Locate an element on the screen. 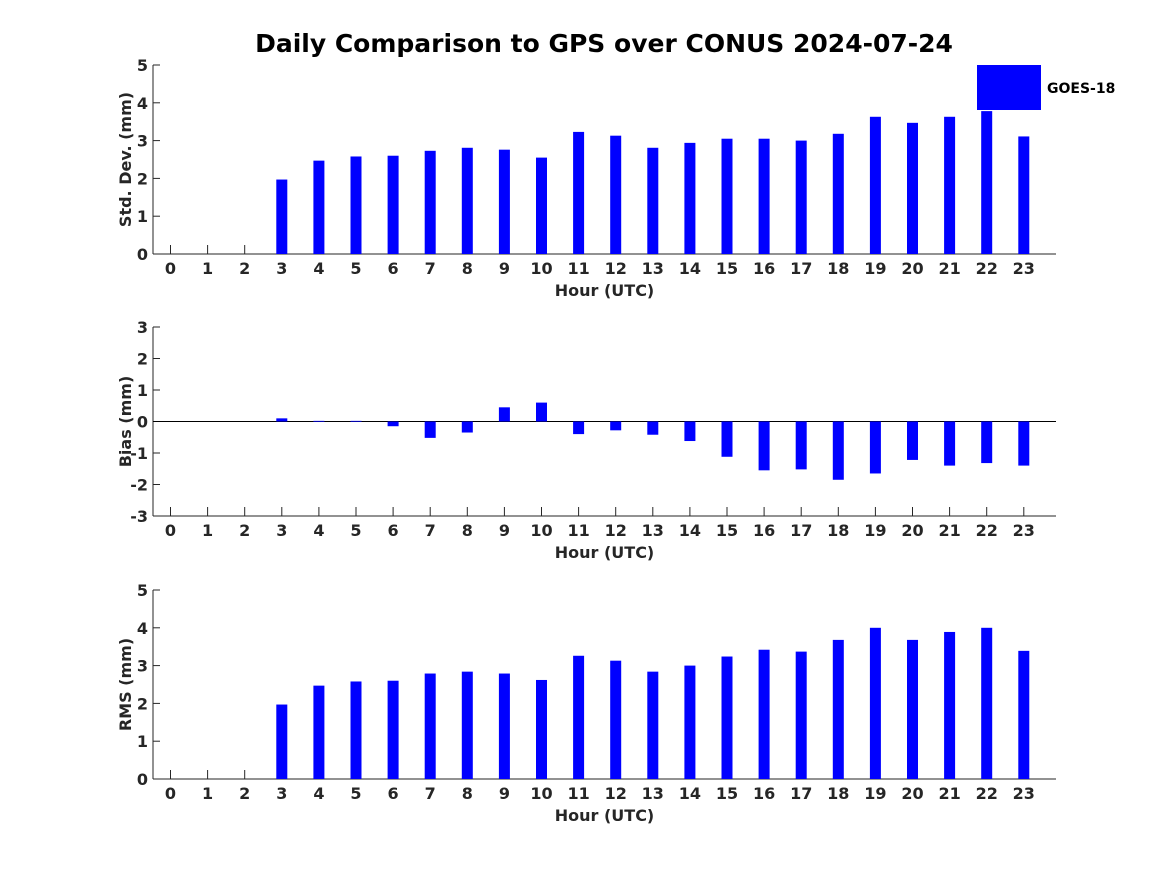 Image resolution: width=1167 pixels, height=875 pixels. std-x-tick-label: 23 is located at coordinates (1024, 268).